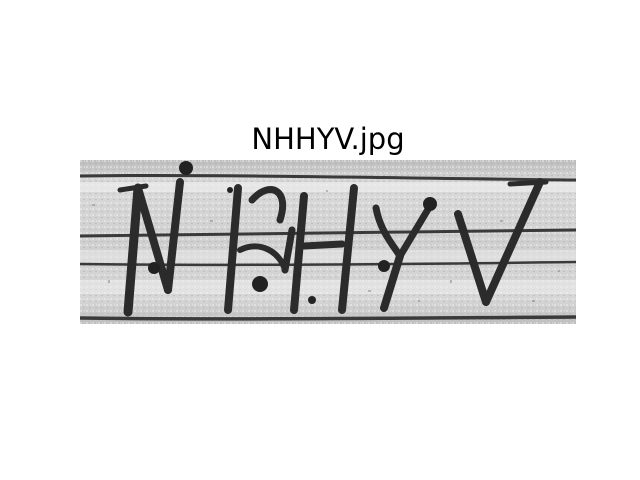  I want to click on captcha-noise-dots, so click(292, 232).